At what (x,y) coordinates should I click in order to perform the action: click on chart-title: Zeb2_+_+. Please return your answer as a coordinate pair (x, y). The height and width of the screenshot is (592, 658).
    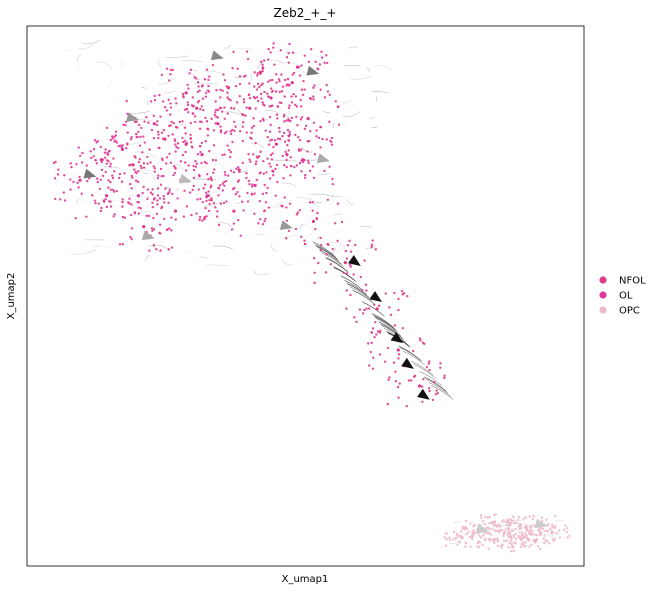
    Looking at the image, I should click on (305, 13).